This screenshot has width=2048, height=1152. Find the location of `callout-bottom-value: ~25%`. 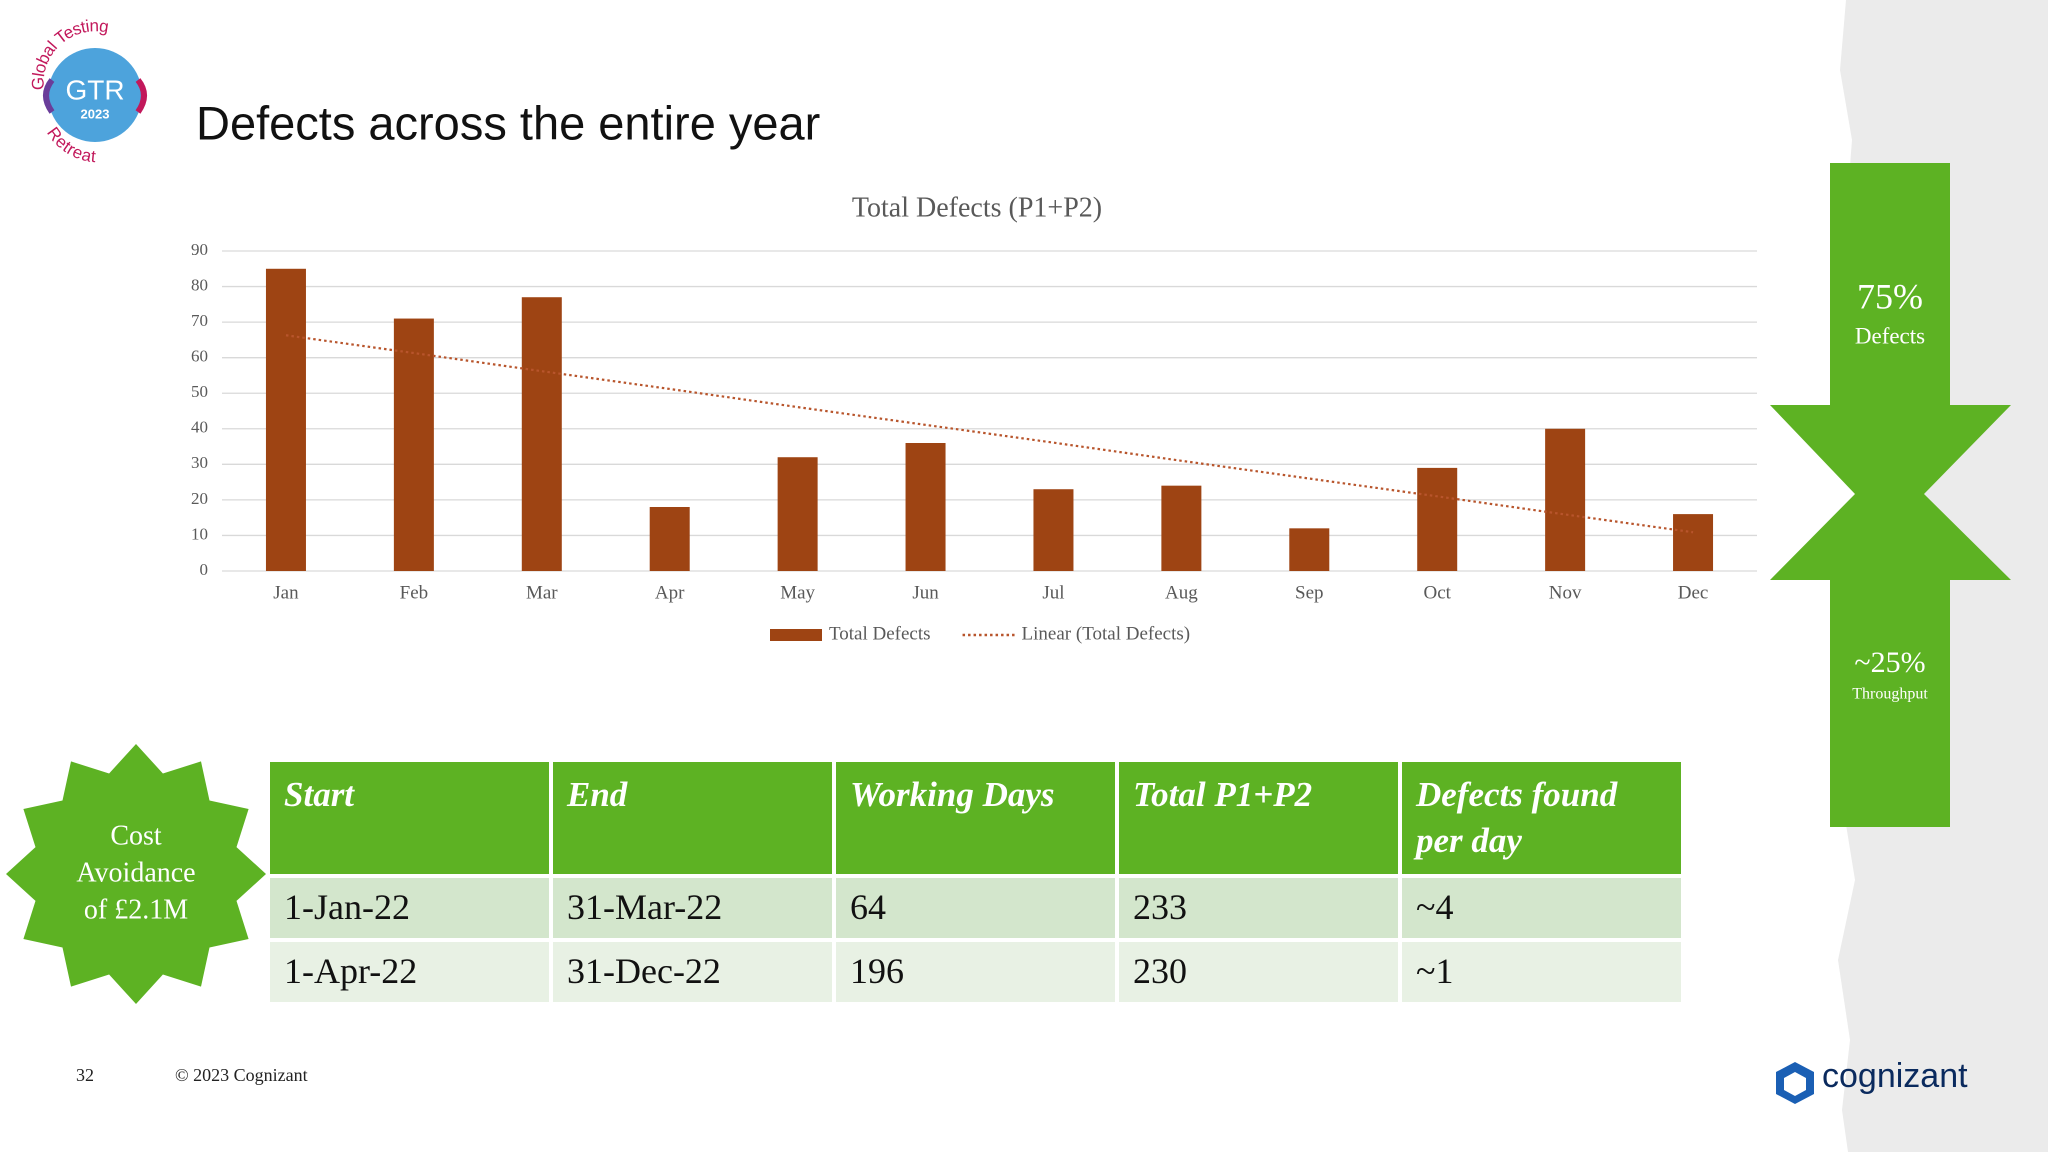

callout-bottom-value: ~25% is located at coordinates (1889, 662).